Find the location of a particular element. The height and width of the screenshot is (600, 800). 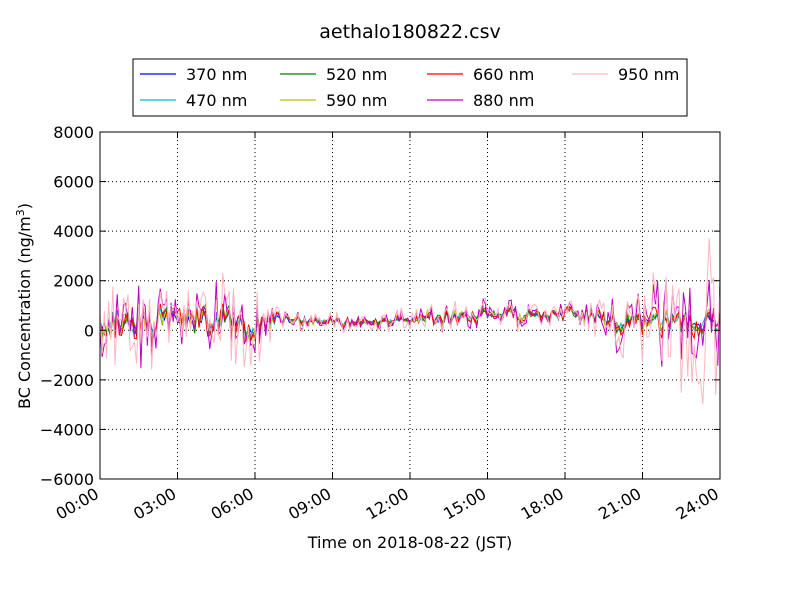

y-tick-label: 8000 is located at coordinates (73, 132).